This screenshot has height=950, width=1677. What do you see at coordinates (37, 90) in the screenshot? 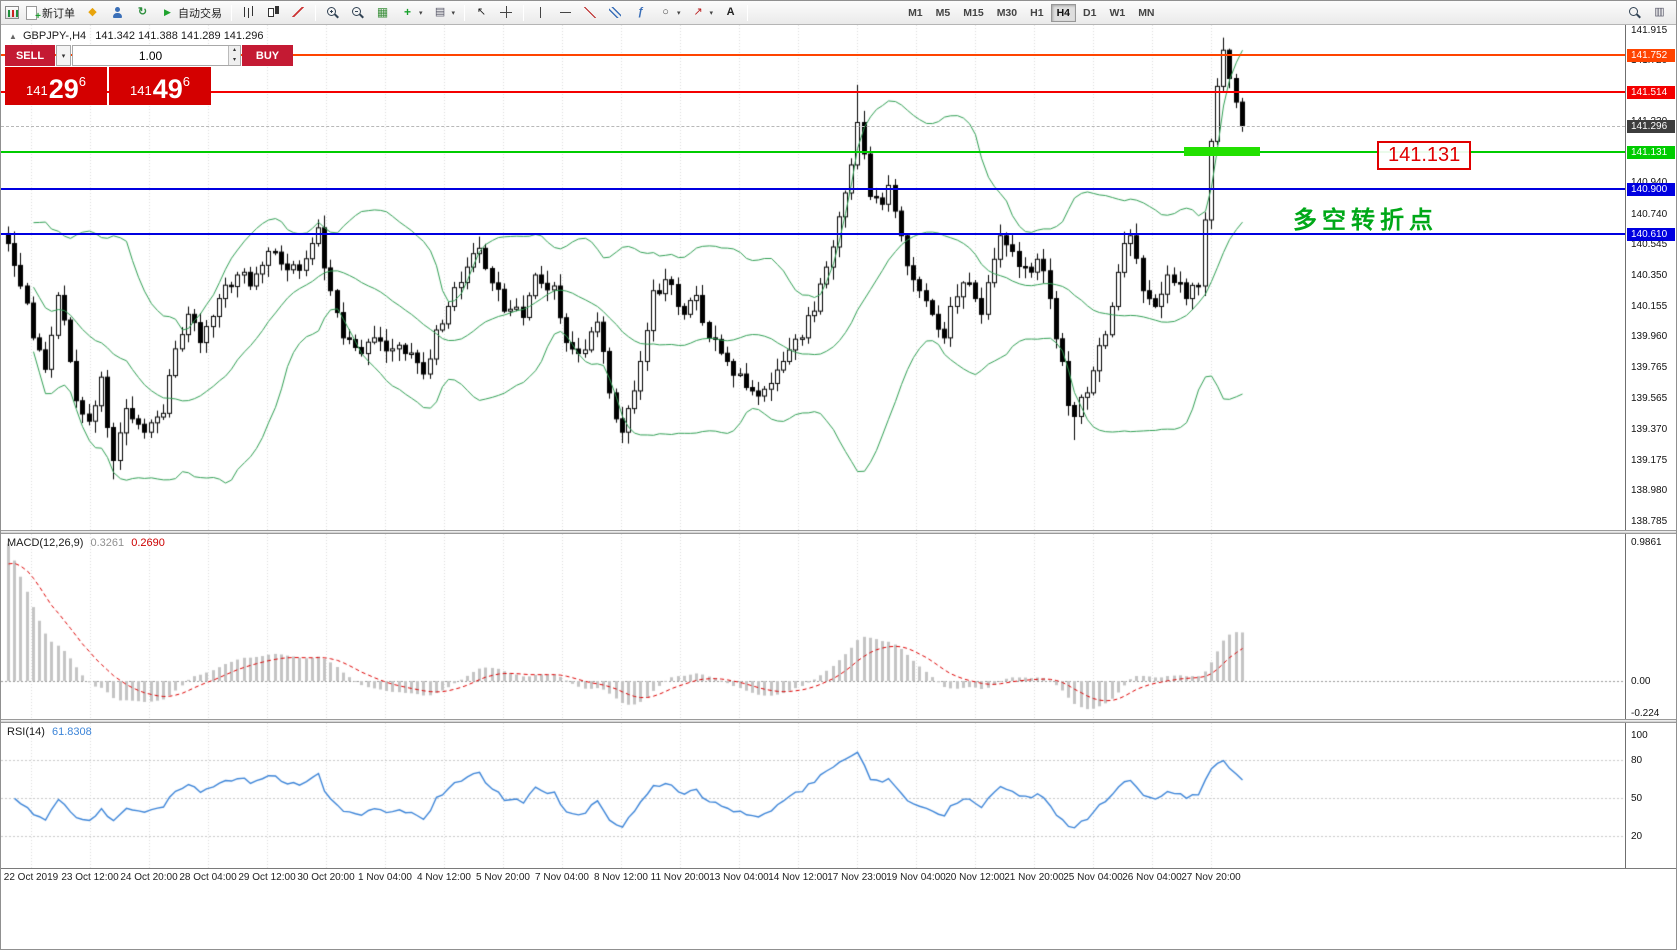
I see `sell-price-prefix: 141` at bounding box center [37, 90].